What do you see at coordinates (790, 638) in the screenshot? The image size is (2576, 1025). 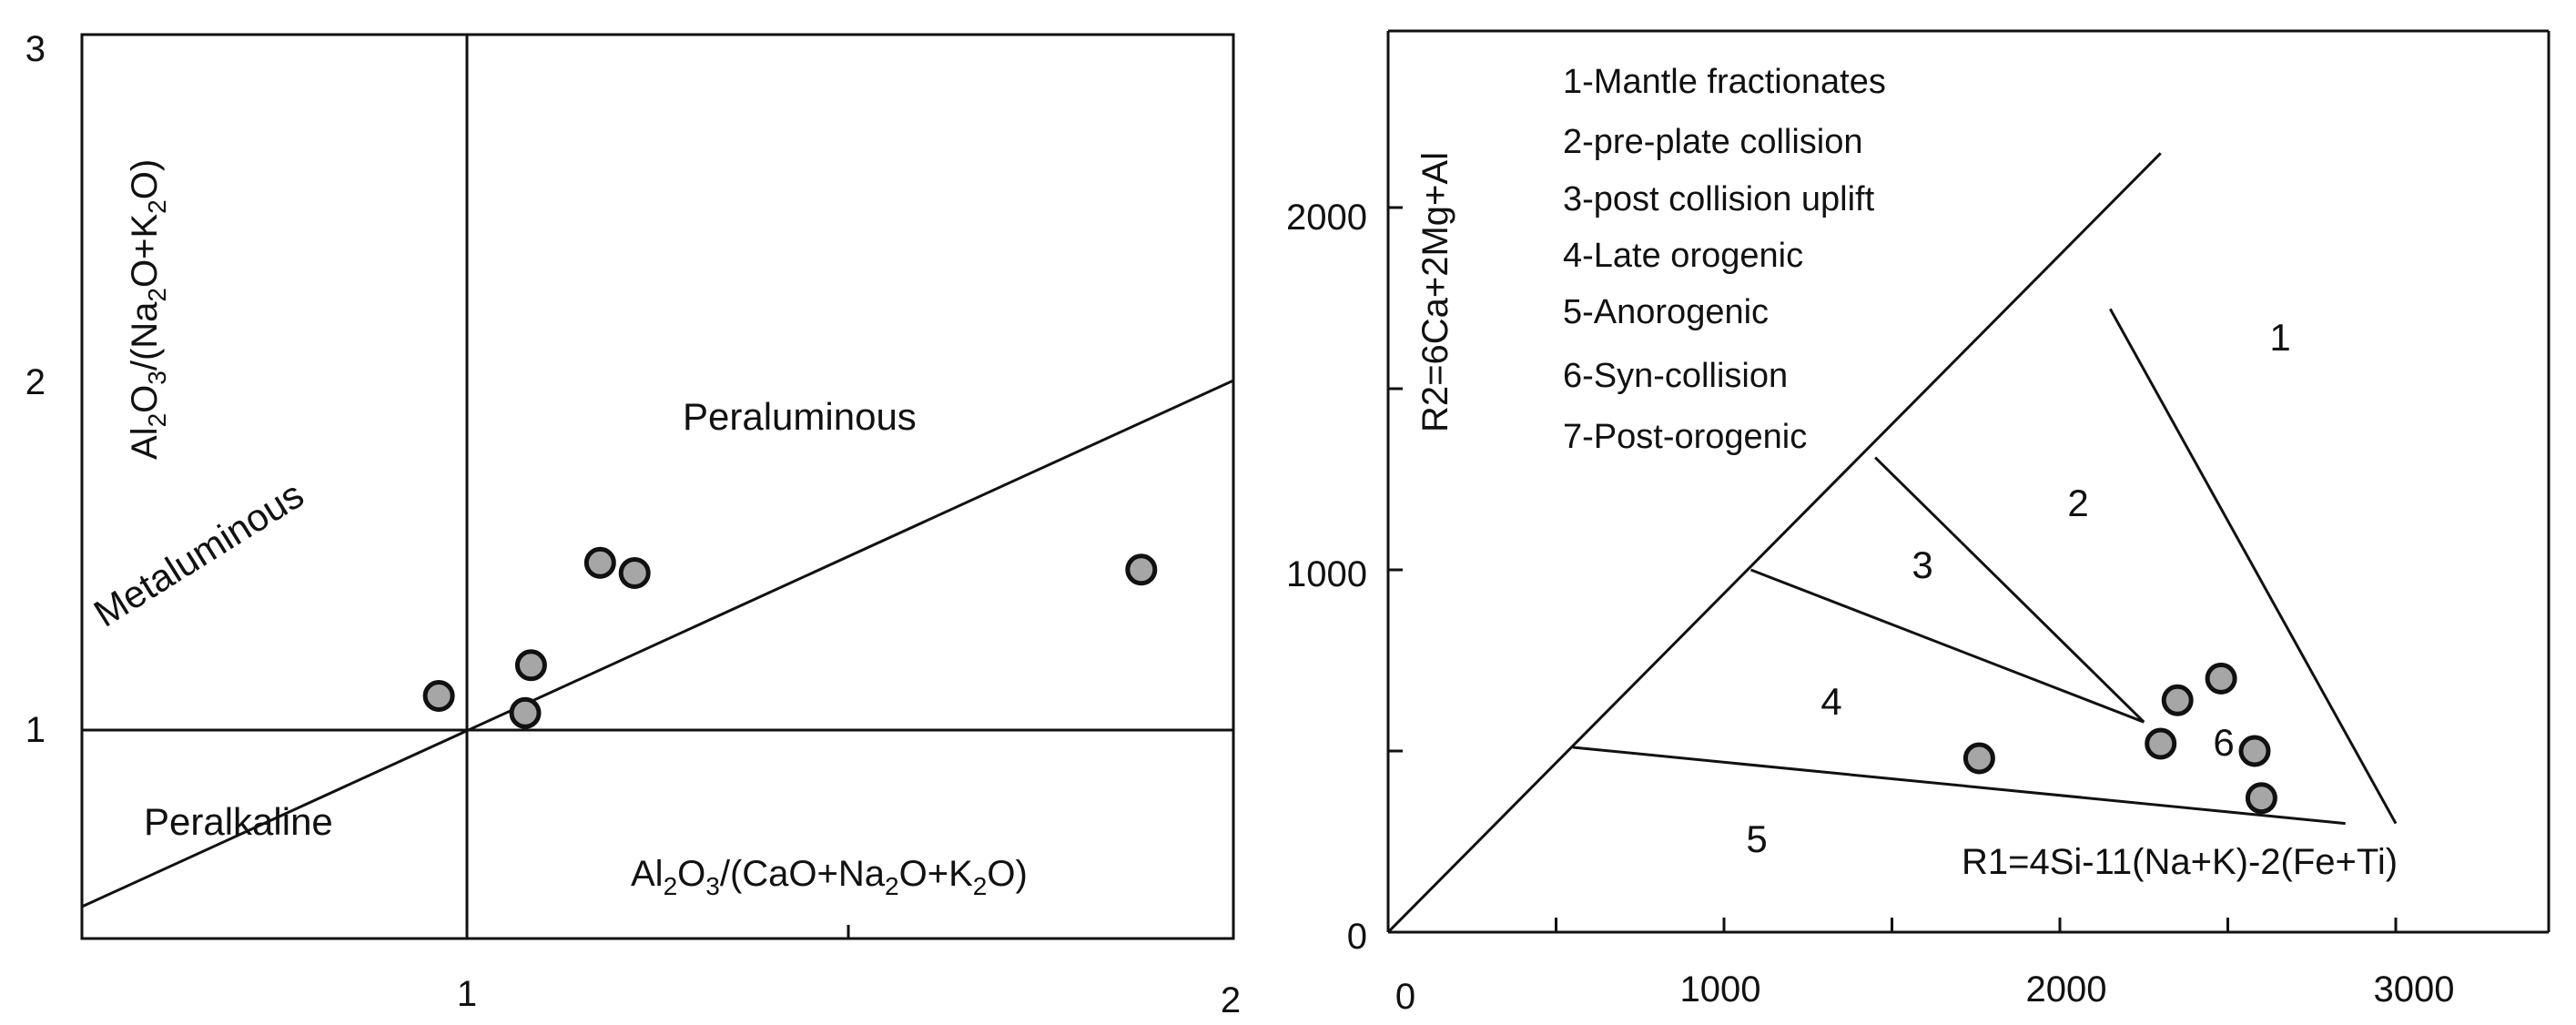 I see `left-points-group` at bounding box center [790, 638].